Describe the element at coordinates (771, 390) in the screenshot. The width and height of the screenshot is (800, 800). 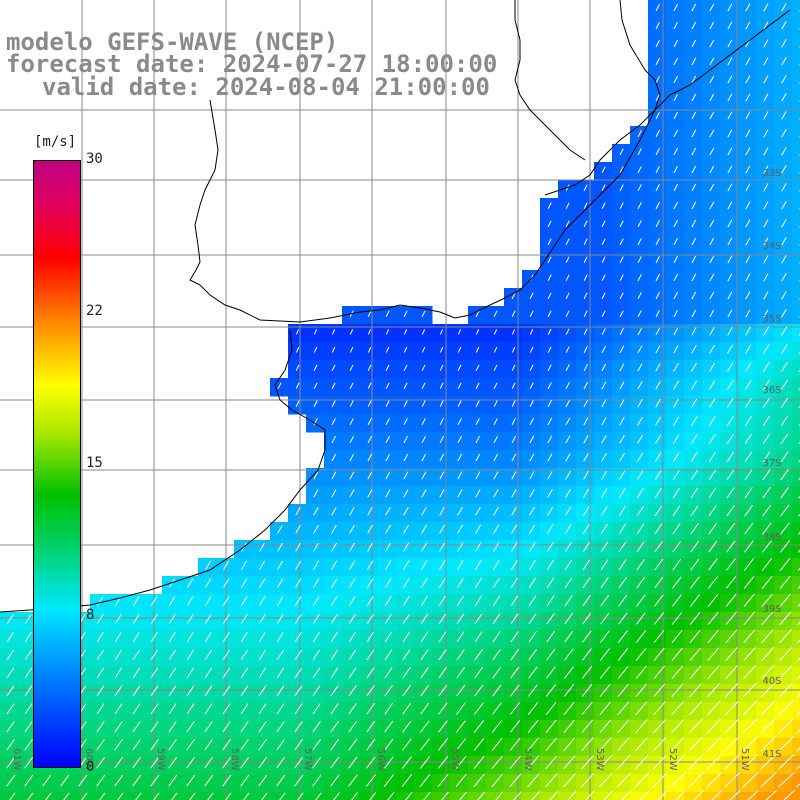
I see `latitude-label: 36S` at that location.